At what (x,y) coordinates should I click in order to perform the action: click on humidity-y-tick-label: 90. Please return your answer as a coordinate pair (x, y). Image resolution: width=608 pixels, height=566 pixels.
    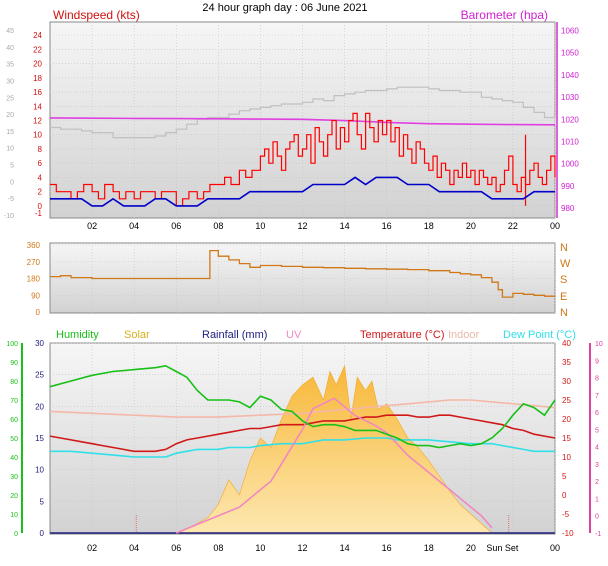
    Looking at the image, I should click on (14, 363).